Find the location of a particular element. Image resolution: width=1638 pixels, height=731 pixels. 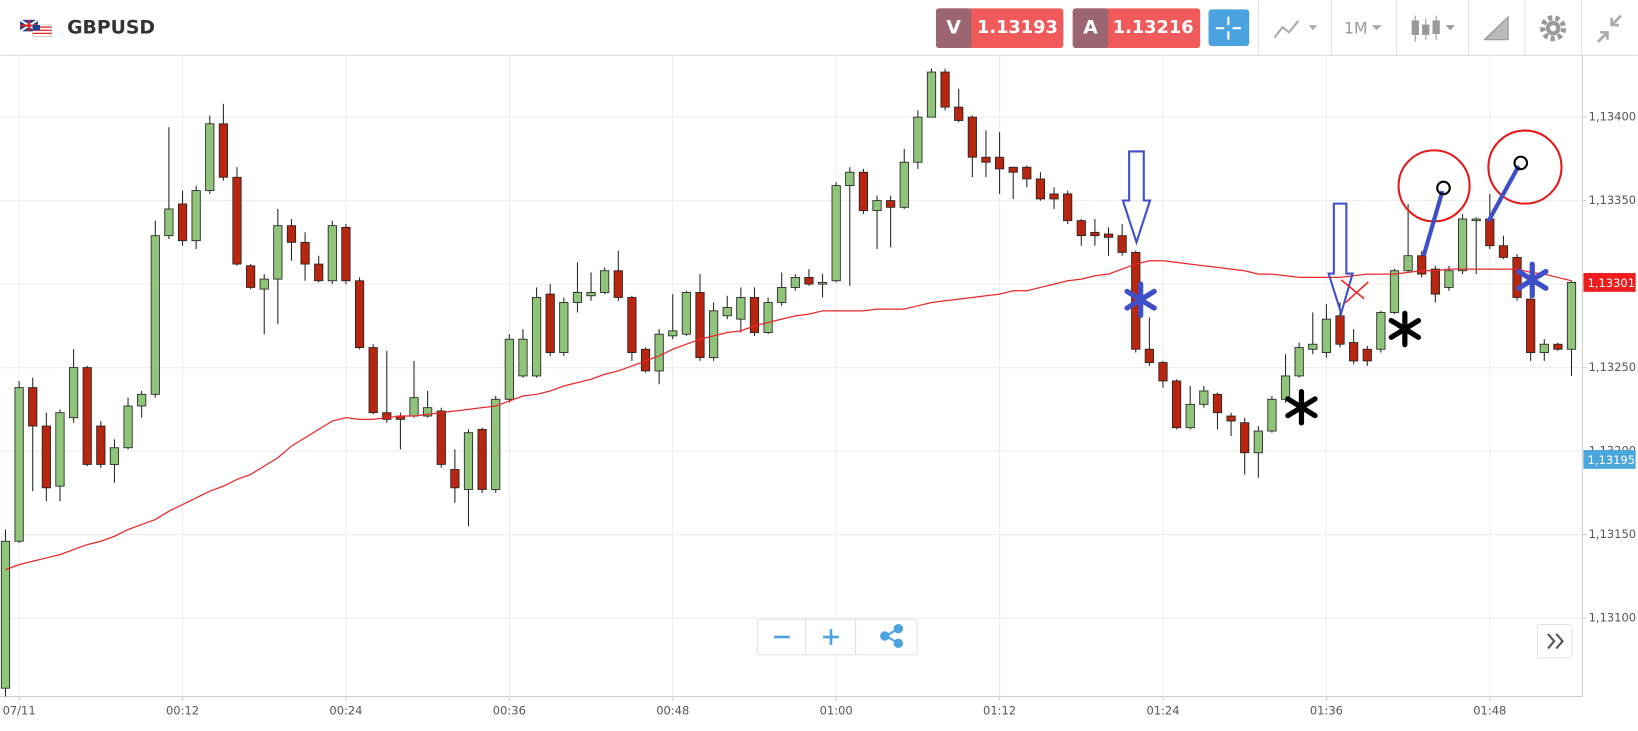

timeframe: 1M is located at coordinates (1355, 28).